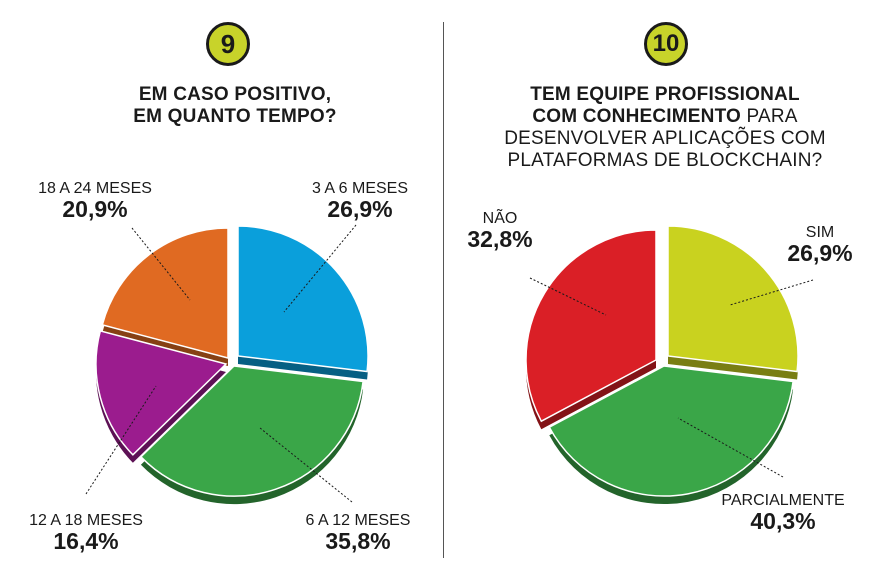 The image size is (886, 568). I want to click on pie-slice-3-a-6-meses, so click(303, 299).